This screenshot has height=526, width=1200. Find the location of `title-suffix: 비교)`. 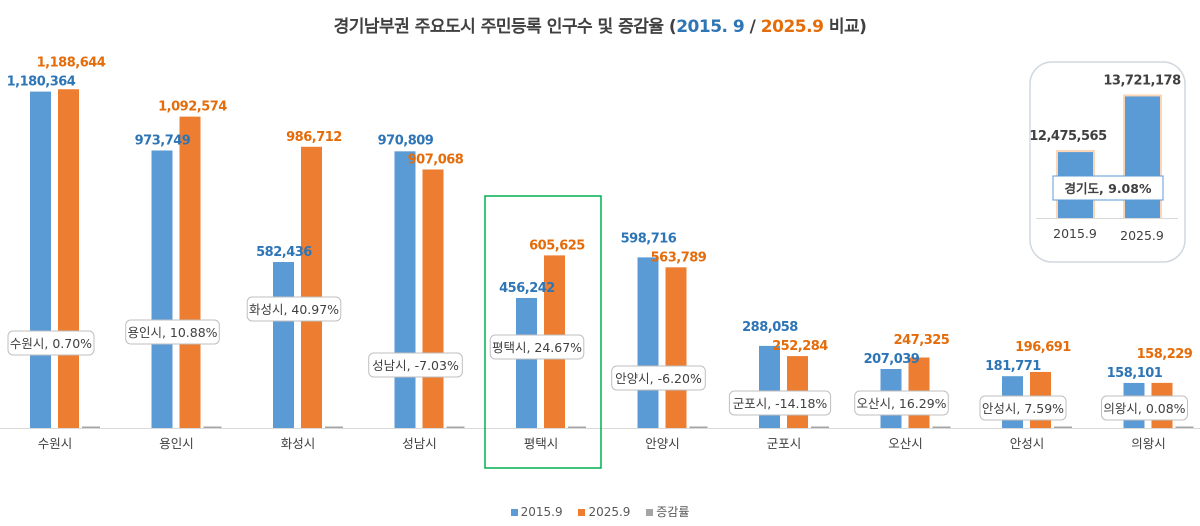

title-suffix: 비교) is located at coordinates (845, 27).